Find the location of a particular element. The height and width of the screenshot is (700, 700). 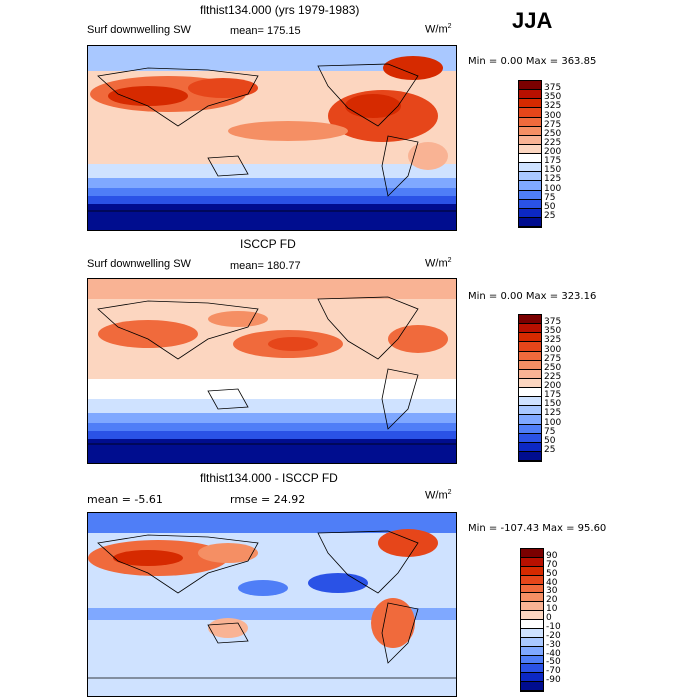

colorbar-diff is located at coordinates (532, 620).